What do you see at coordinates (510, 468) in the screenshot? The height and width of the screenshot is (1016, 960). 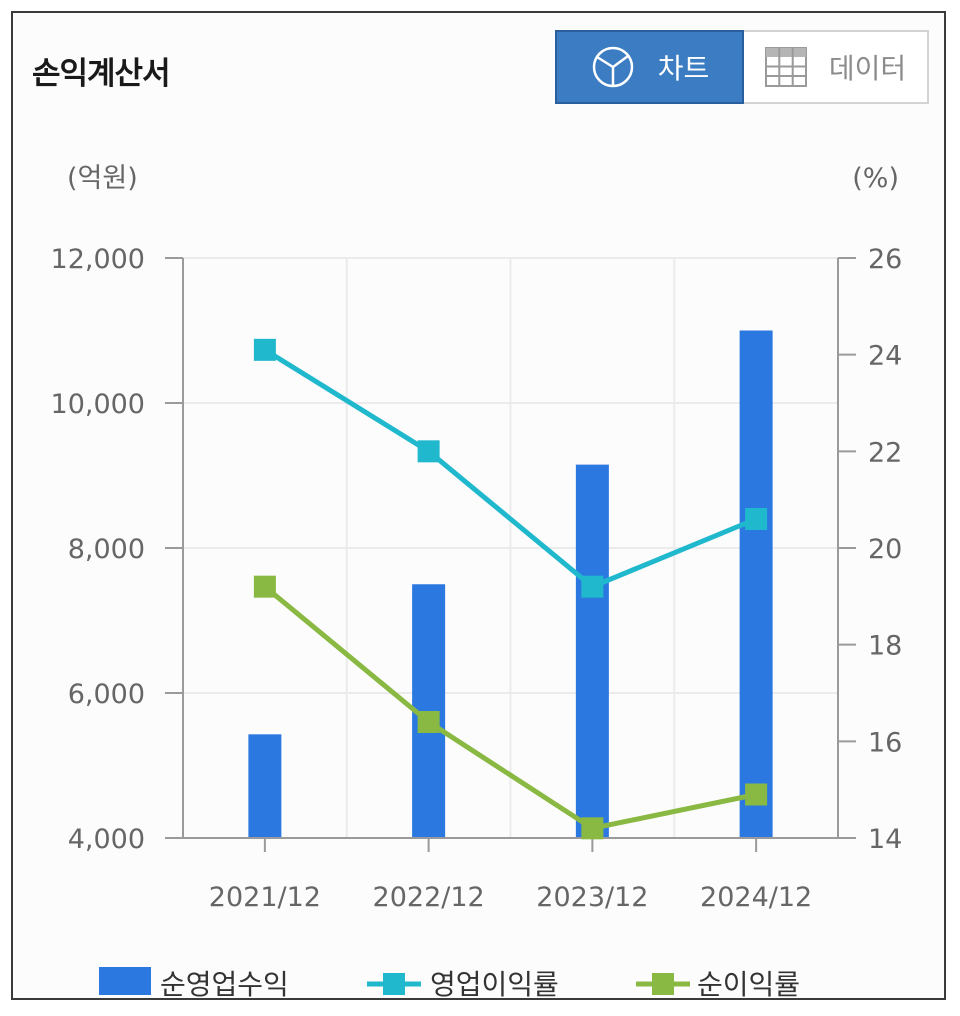 I see `line-영업이익률` at bounding box center [510, 468].